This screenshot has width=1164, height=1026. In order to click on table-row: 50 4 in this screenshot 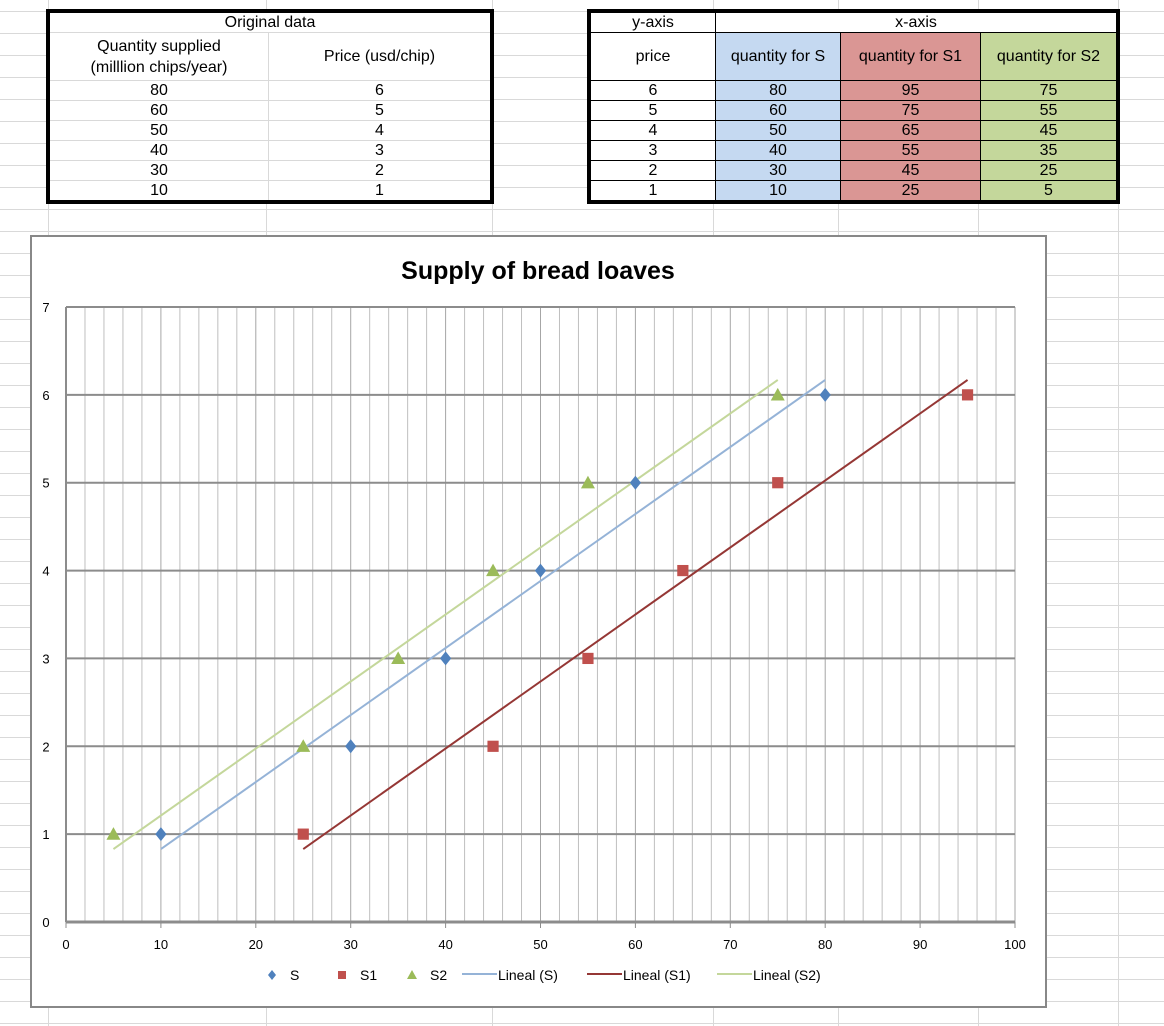, I will do `click(270, 130)`.